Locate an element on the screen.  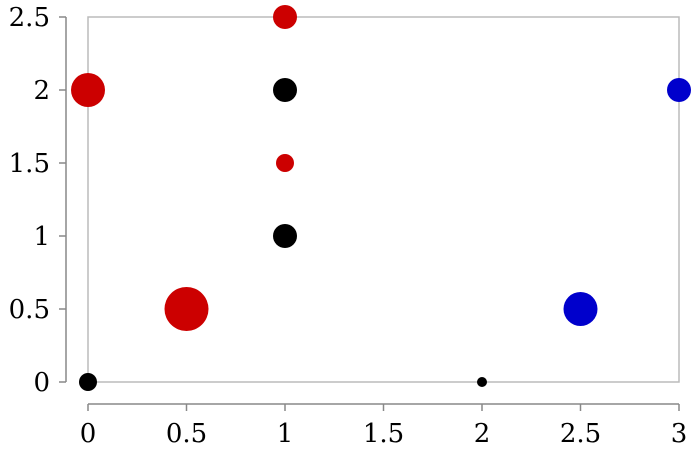
y-tick-label: 0 is located at coordinates (41, 383).